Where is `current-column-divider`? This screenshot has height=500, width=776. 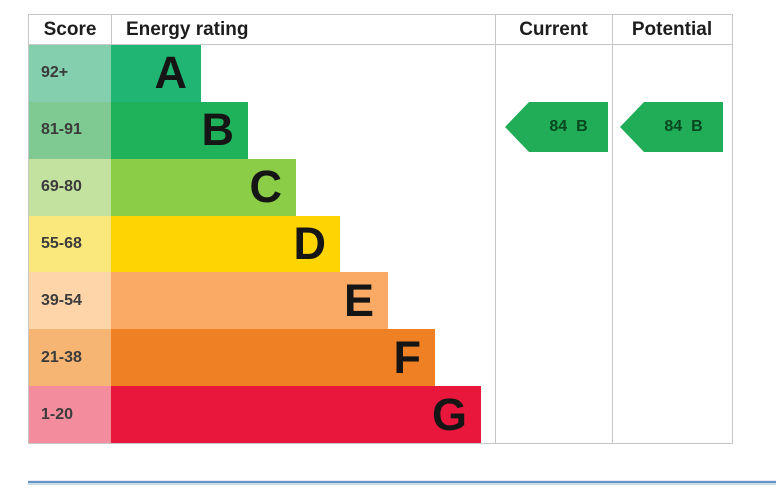 current-column-divider is located at coordinates (495, 229).